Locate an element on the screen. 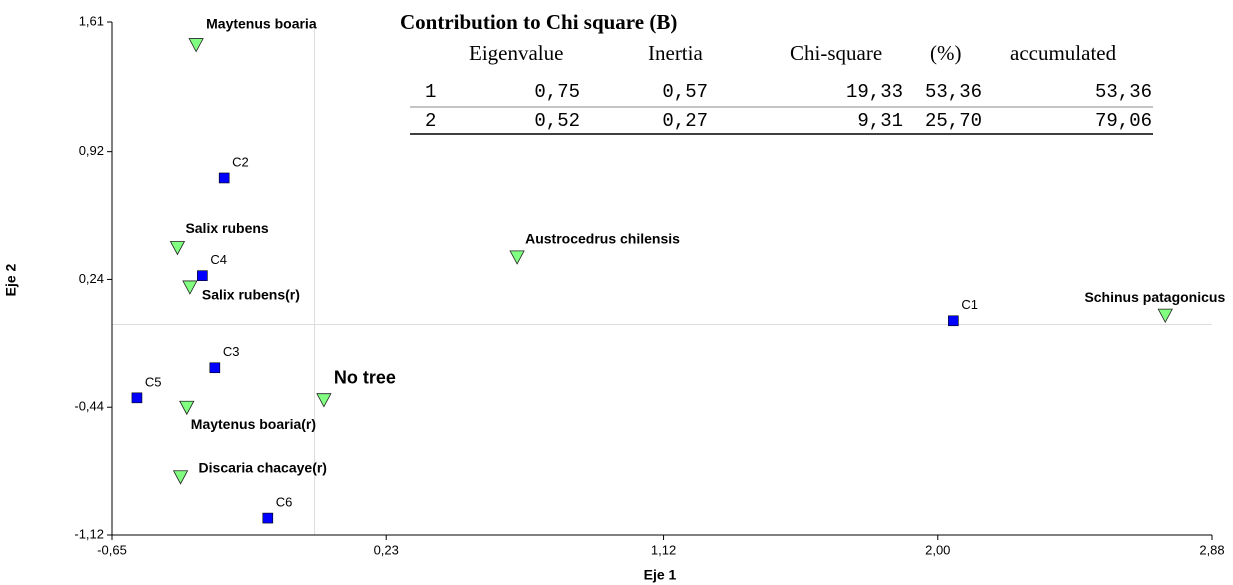 Image resolution: width=1233 pixels, height=585 pixels. table-header: Chi-square is located at coordinates (836, 53).